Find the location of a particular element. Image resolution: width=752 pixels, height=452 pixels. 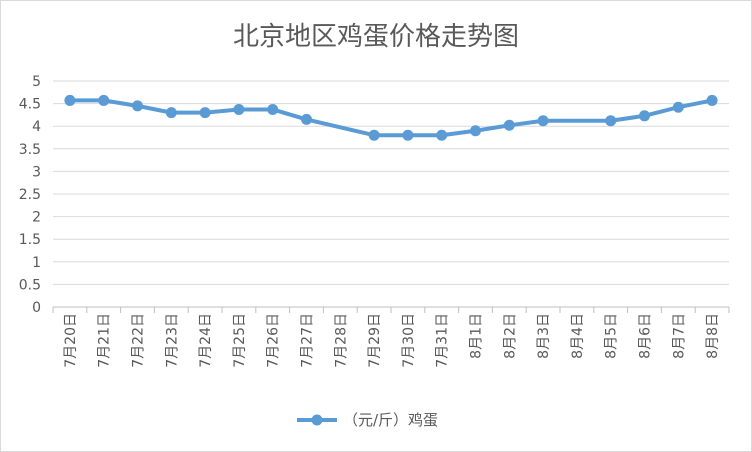

y-tick-label: 2 is located at coordinates (36, 218).